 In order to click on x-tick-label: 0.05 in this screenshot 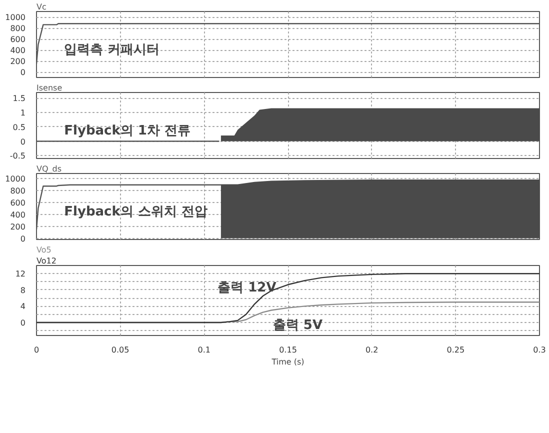, I will do `click(120, 350)`.